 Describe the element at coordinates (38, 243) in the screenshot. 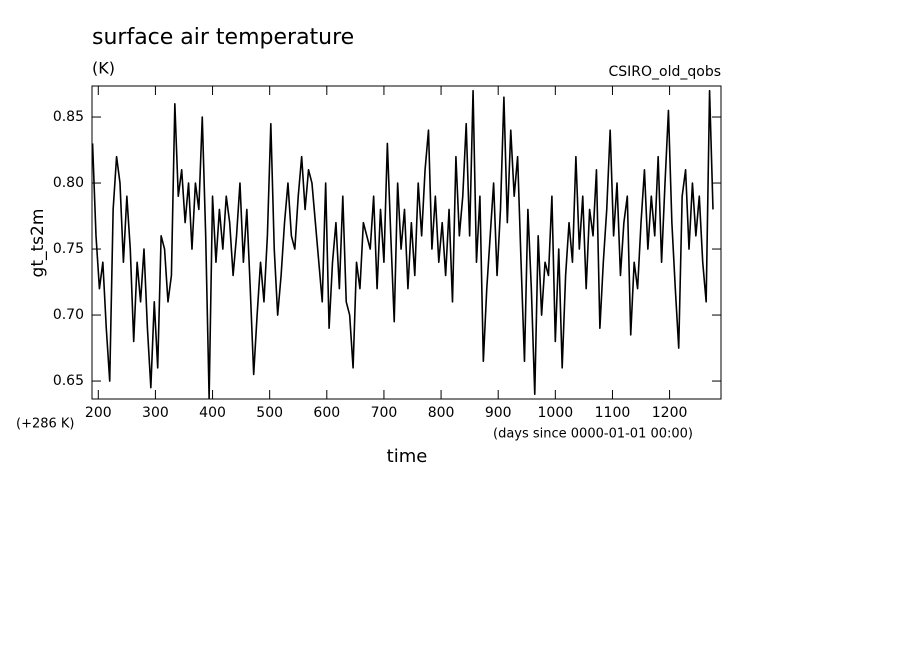

I see `y-axis-label: gt_ts2m` at that location.